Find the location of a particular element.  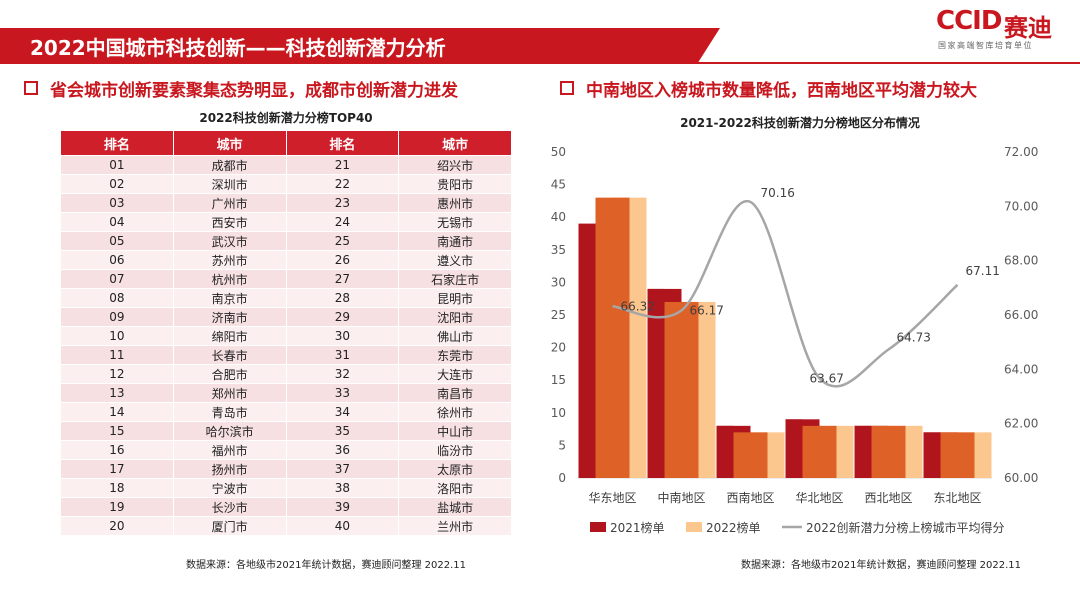

city-cell: 南通市 is located at coordinates (455, 241).